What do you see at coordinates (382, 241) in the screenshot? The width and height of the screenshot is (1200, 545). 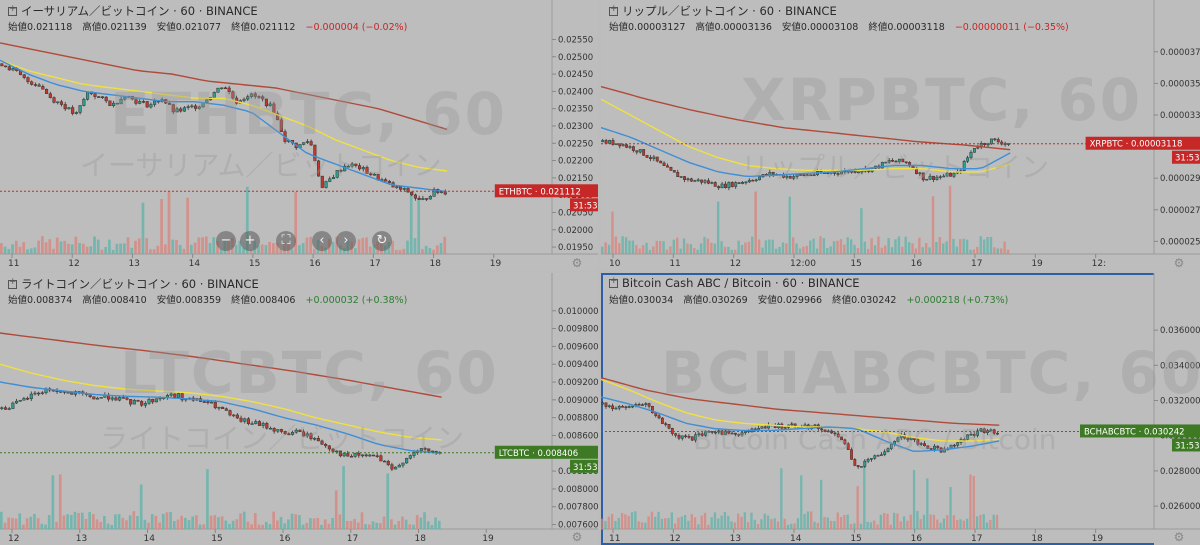 I see `refresh-button: ↻` at bounding box center [382, 241].